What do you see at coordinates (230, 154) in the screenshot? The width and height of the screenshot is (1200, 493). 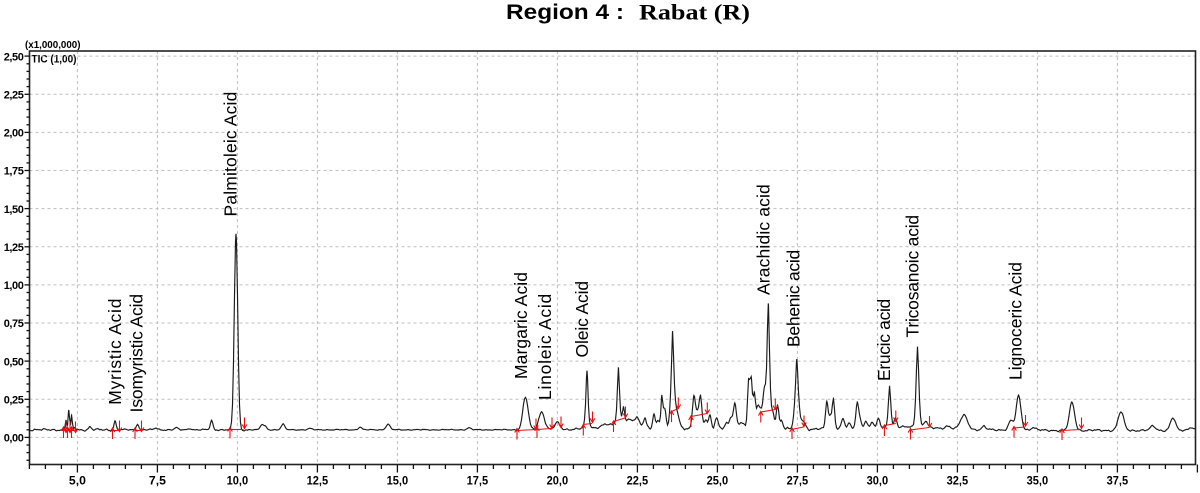 I see `svg-text: Palmitoleic Acid` at bounding box center [230, 154].